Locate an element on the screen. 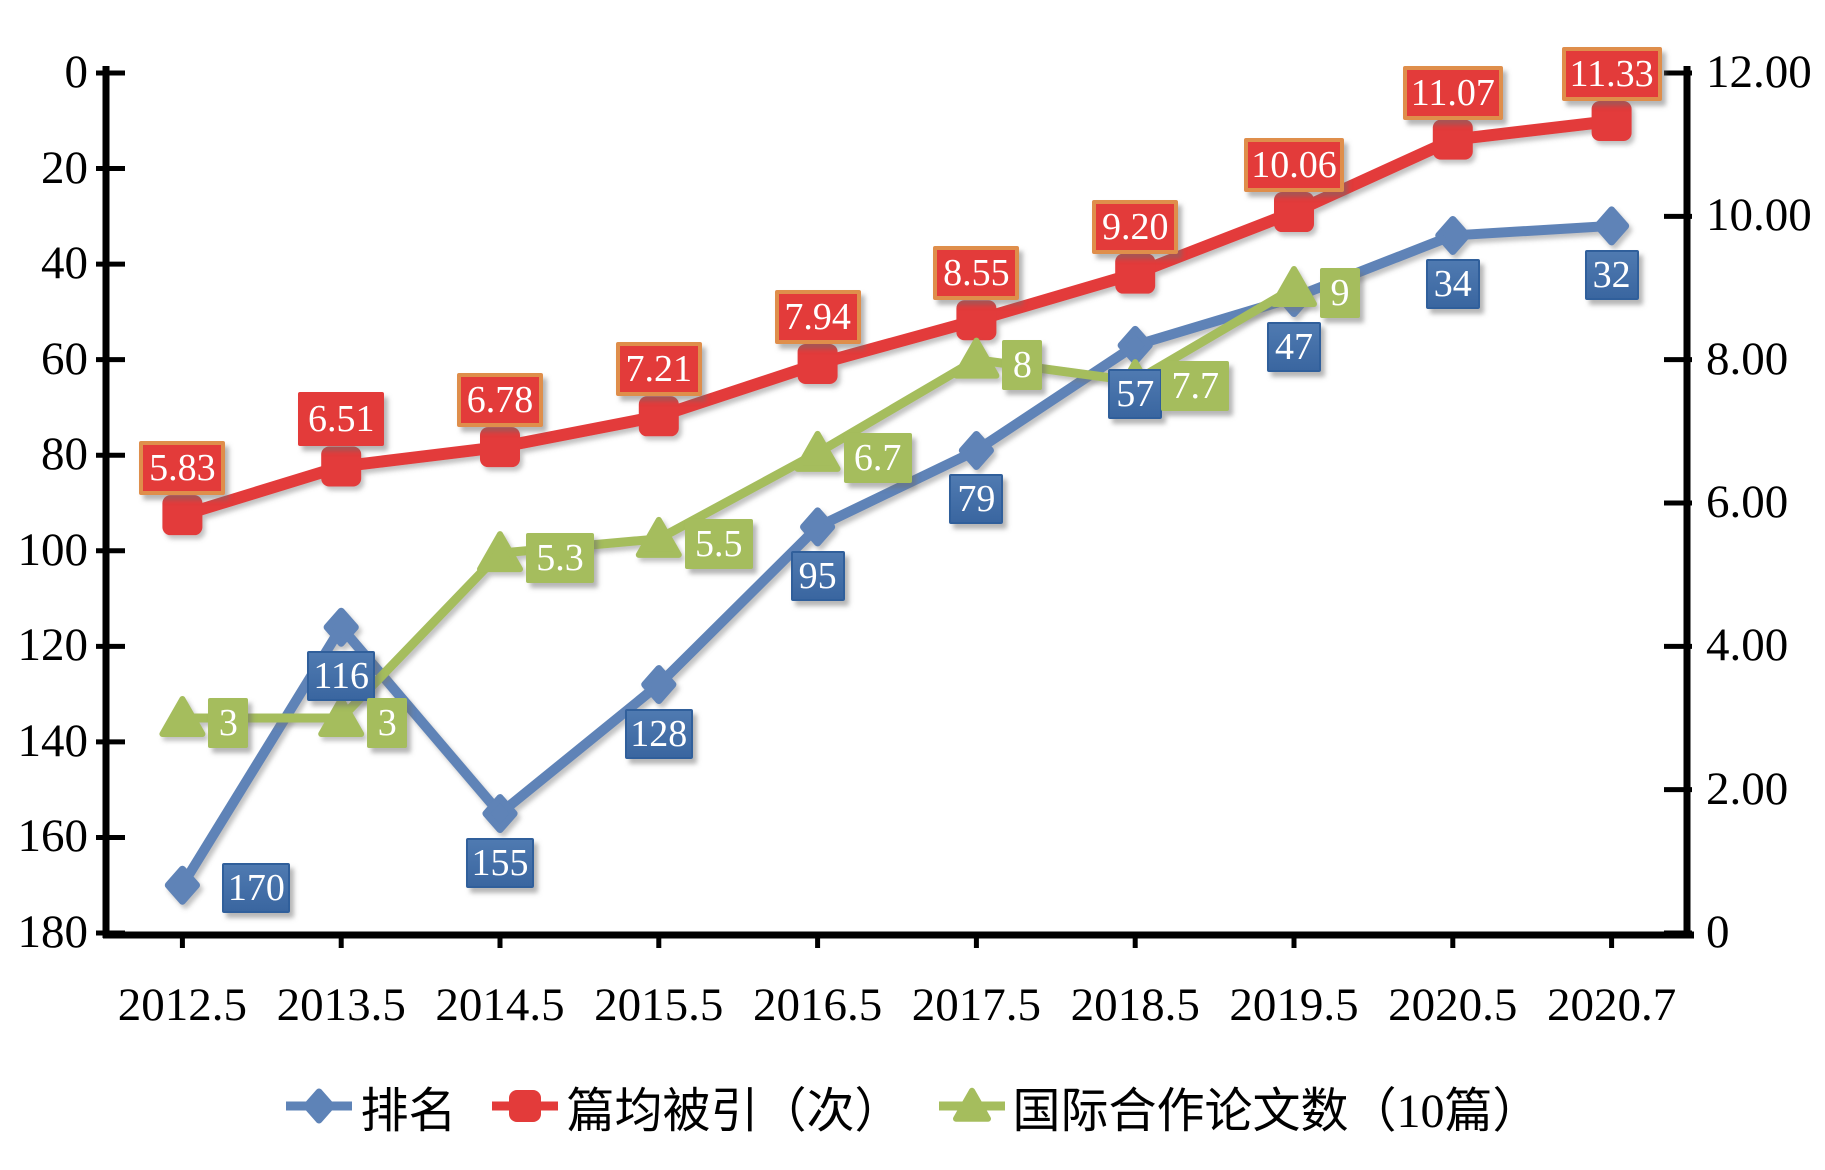 The width and height of the screenshot is (1825, 1170). legend-label: 篇均被引（次） is located at coordinates (734, 1111).